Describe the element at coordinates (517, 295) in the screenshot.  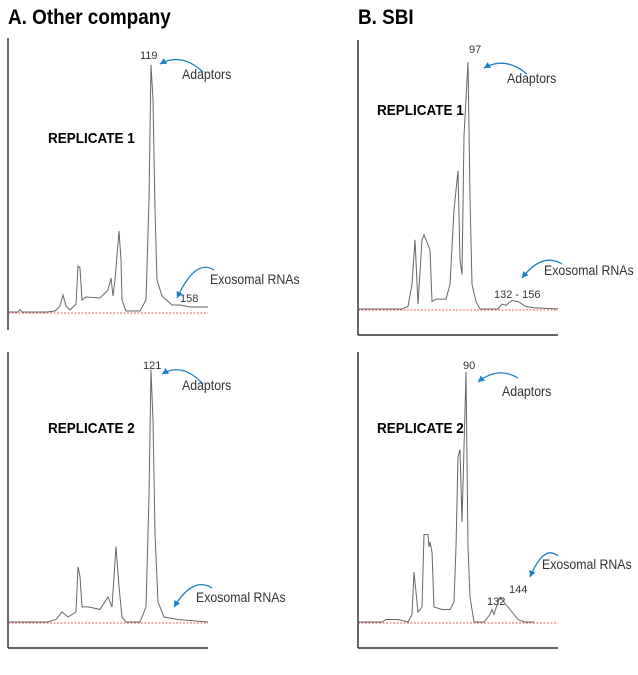
I see `exosomal-peak-label: 132 - 156` at that location.